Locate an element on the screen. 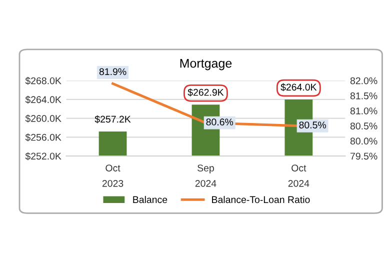  y-tick-label: $268.0K is located at coordinates (43, 80).